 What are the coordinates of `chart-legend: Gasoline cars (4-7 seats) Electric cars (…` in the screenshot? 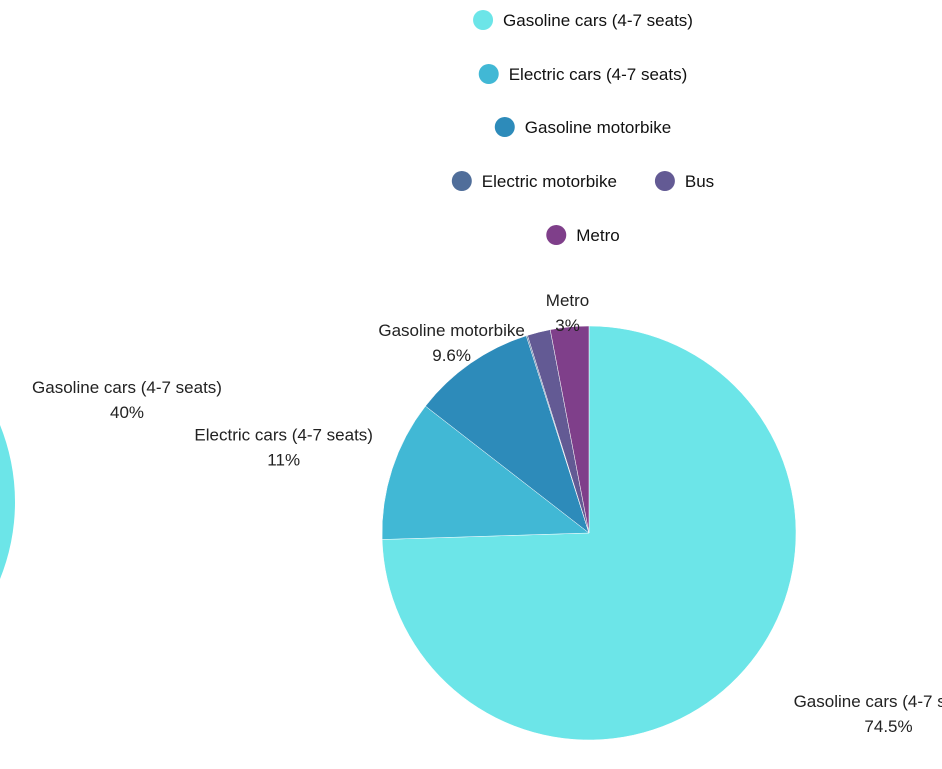 It's located at (582, 127).